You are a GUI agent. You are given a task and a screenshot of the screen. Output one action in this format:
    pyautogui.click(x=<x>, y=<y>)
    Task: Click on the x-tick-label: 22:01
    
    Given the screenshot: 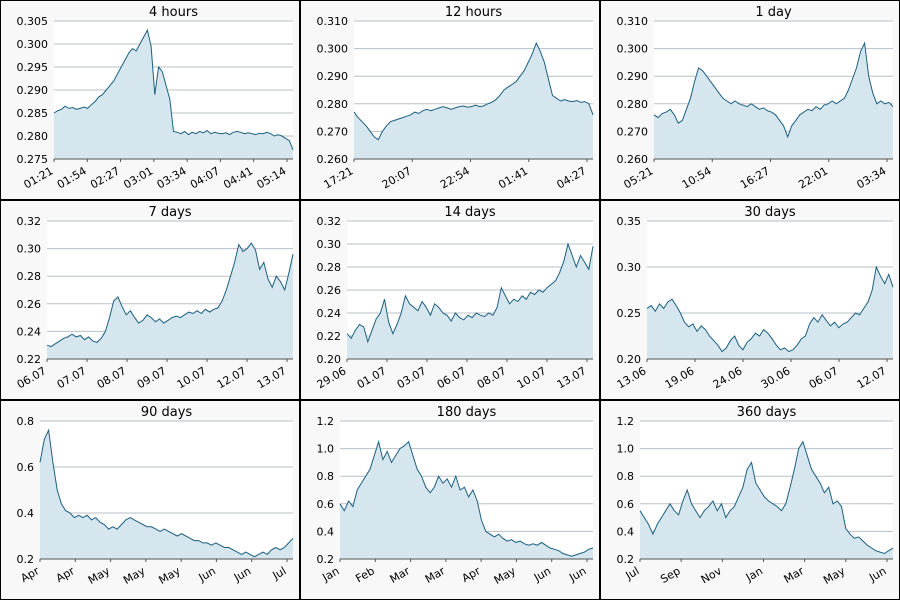 What is the action you would take?
    pyautogui.click(x=813, y=177)
    